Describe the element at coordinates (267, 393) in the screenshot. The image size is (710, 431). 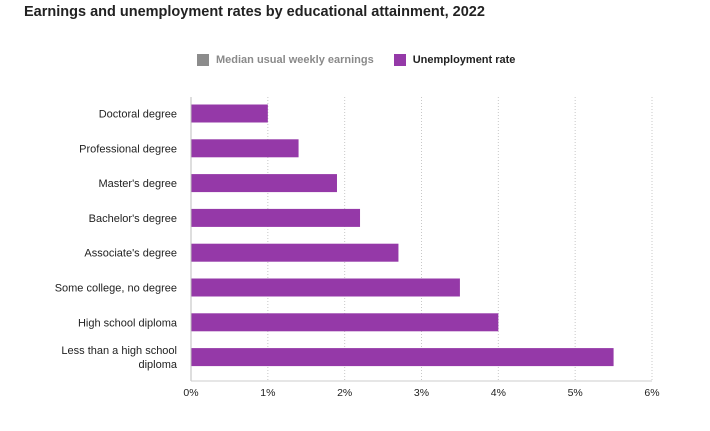
I see `x-tick-label-1: 1%` at that location.